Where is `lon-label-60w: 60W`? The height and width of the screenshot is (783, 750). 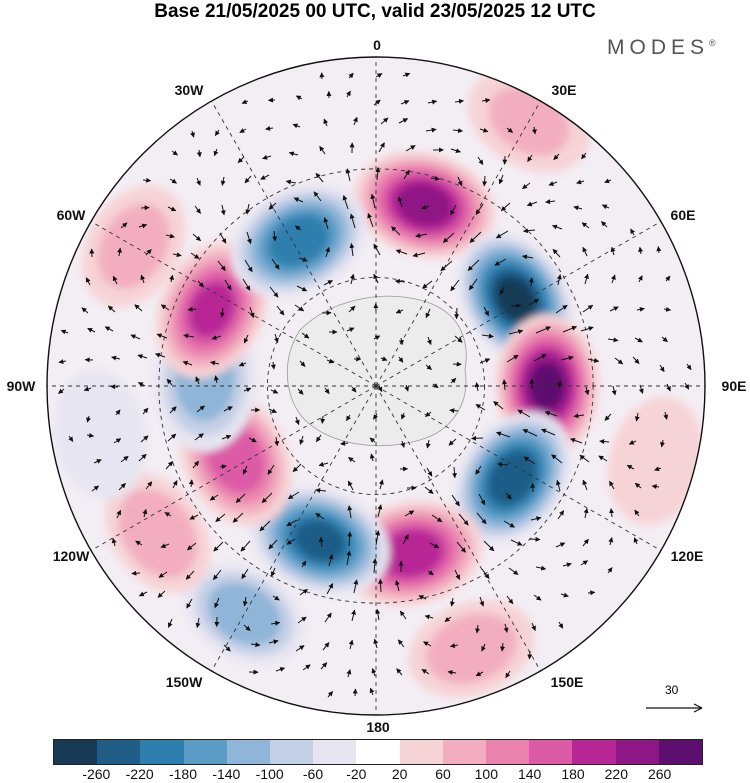
lon-label-60w: 60W is located at coordinates (71, 215).